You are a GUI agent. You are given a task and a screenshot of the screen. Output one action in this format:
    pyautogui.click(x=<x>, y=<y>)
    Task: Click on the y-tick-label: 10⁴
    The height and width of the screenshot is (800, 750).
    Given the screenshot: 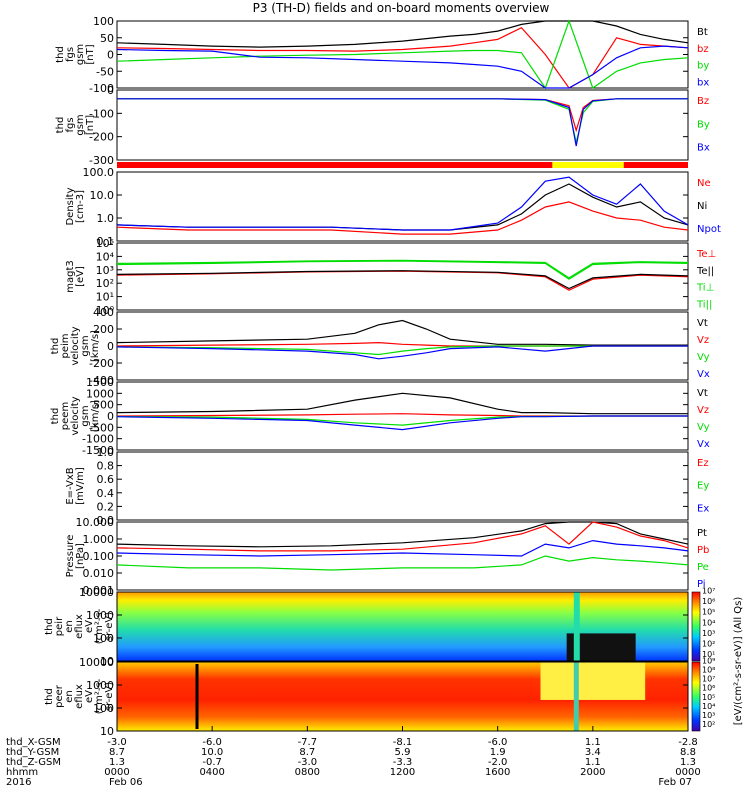 What is the action you would take?
    pyautogui.click(x=105, y=256)
    